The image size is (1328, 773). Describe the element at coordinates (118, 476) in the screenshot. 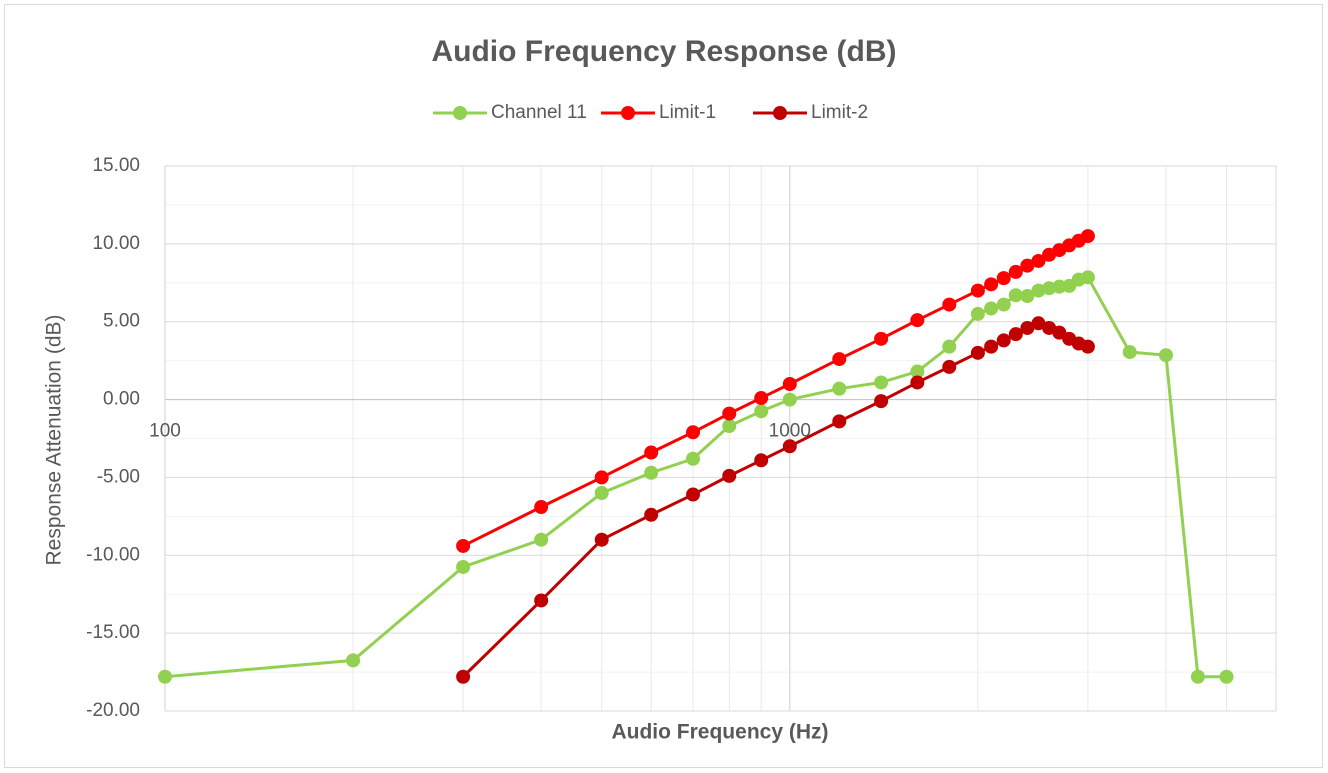

I see `y-tick-label: -5.00` at that location.